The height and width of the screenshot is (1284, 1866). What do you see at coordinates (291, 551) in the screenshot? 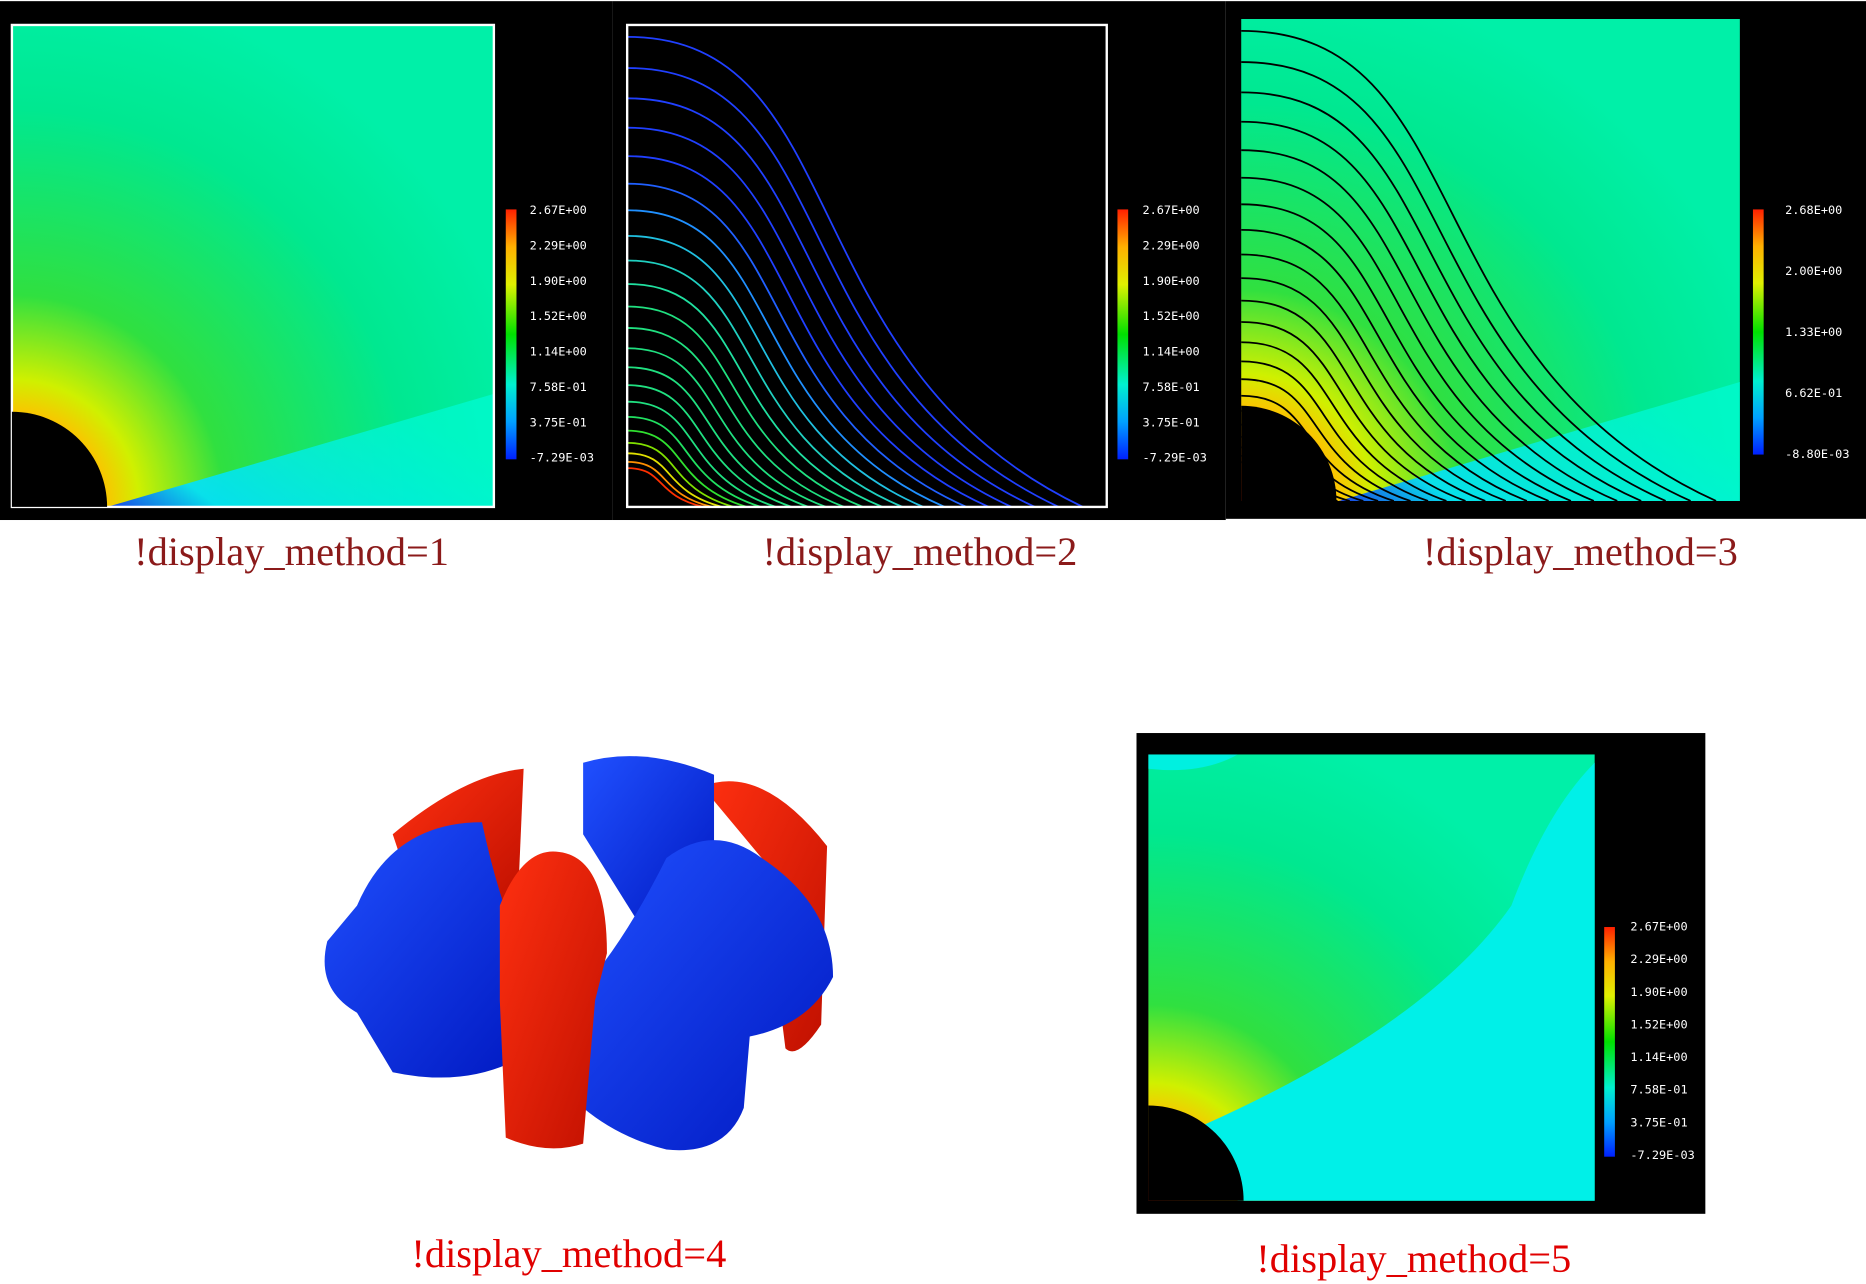
I see `caption: !display_method=1` at bounding box center [291, 551].